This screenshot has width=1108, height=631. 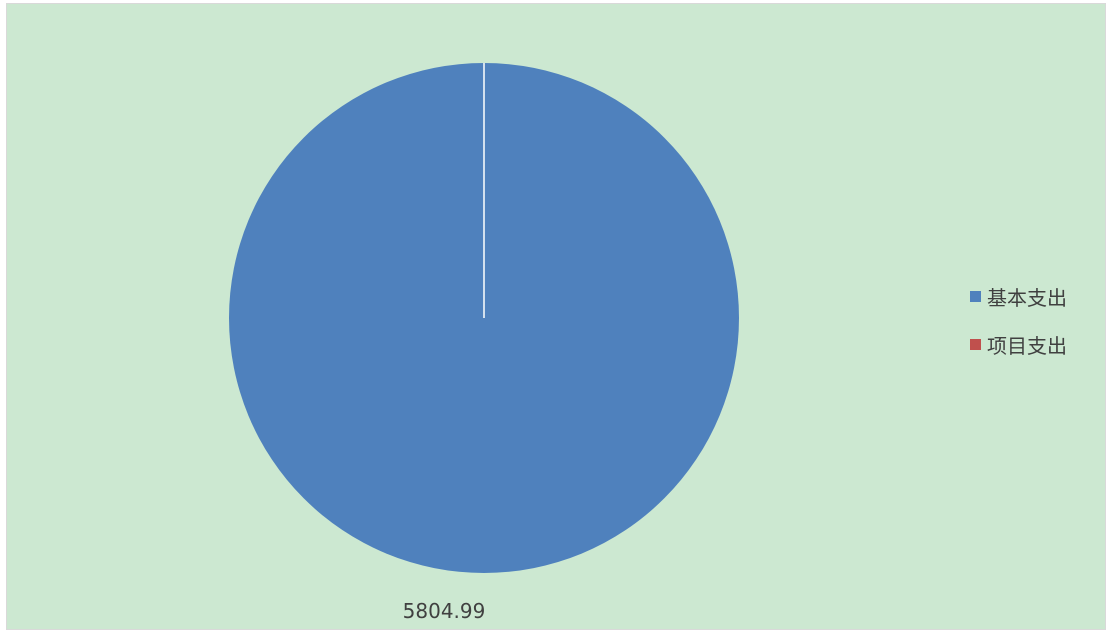 I want to click on legend-label-basic: 基本支出, so click(x=1027, y=298).